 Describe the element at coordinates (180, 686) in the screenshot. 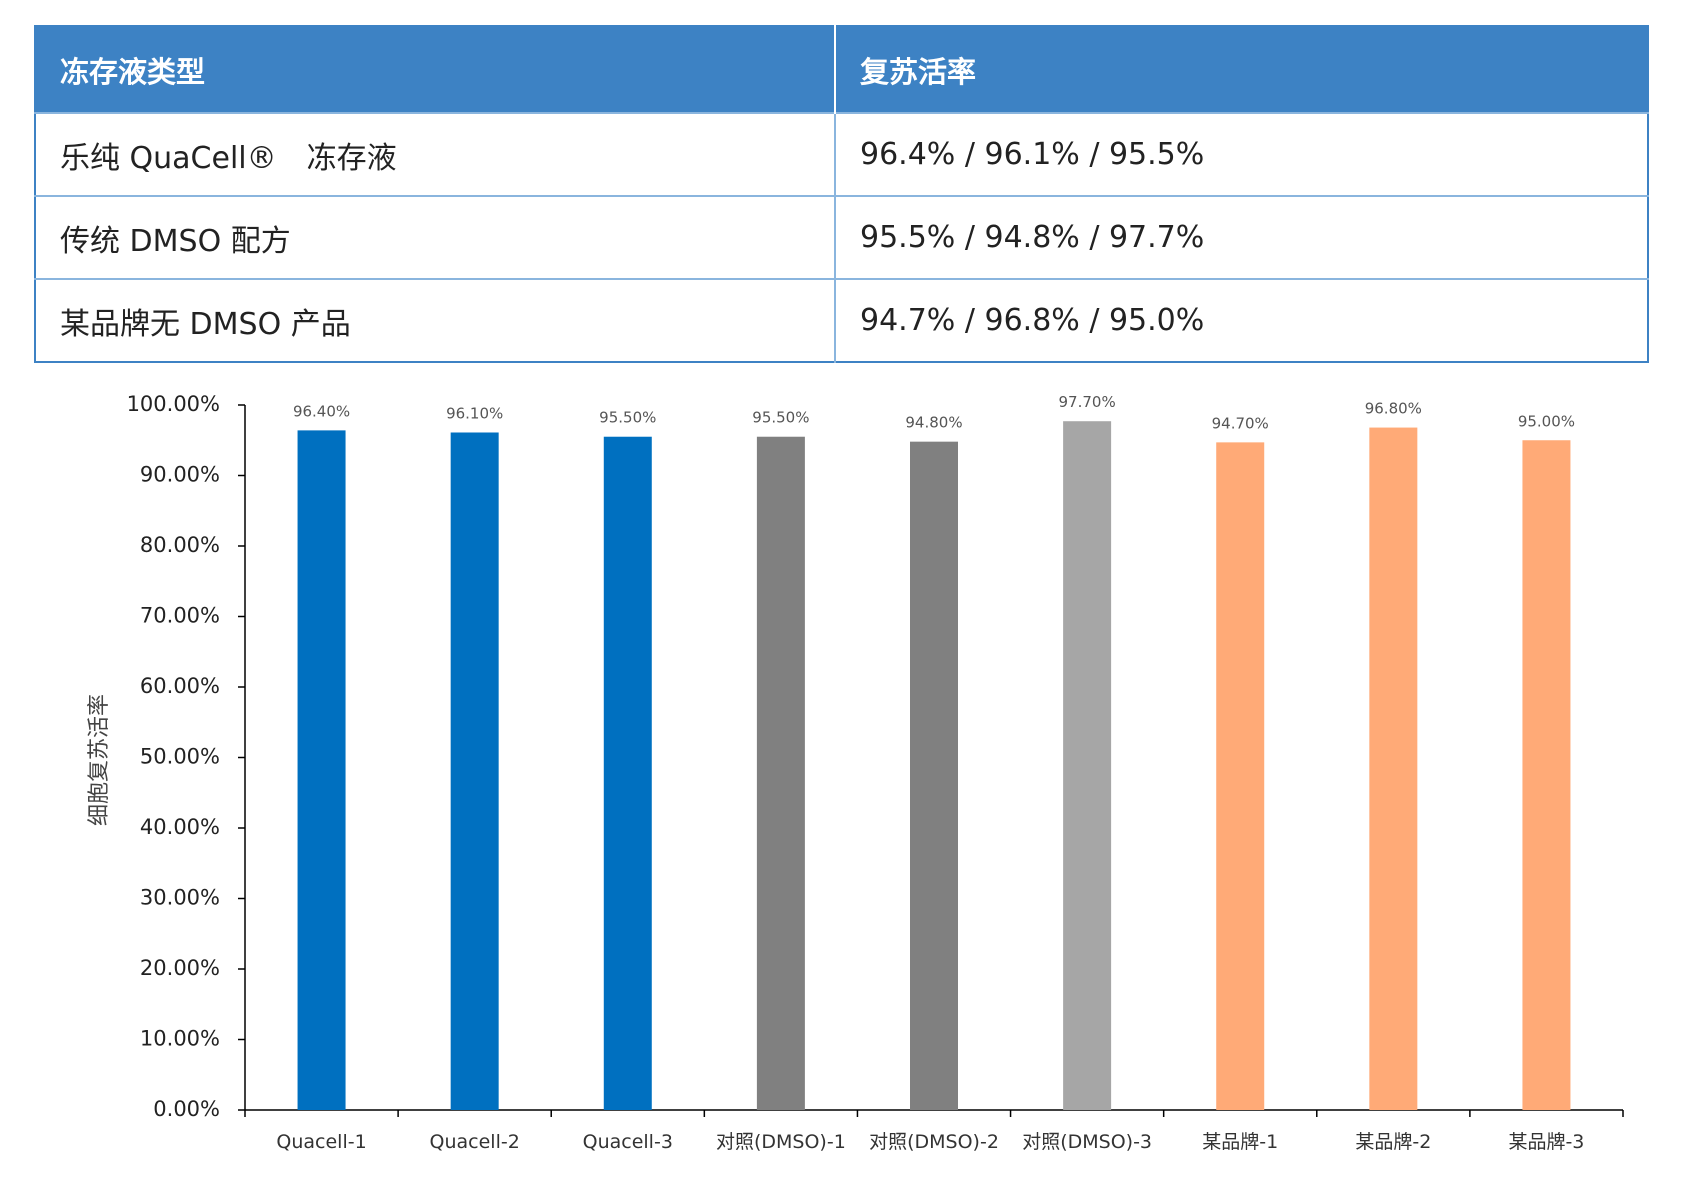

I see `y-tick-label: 60.00%` at that location.